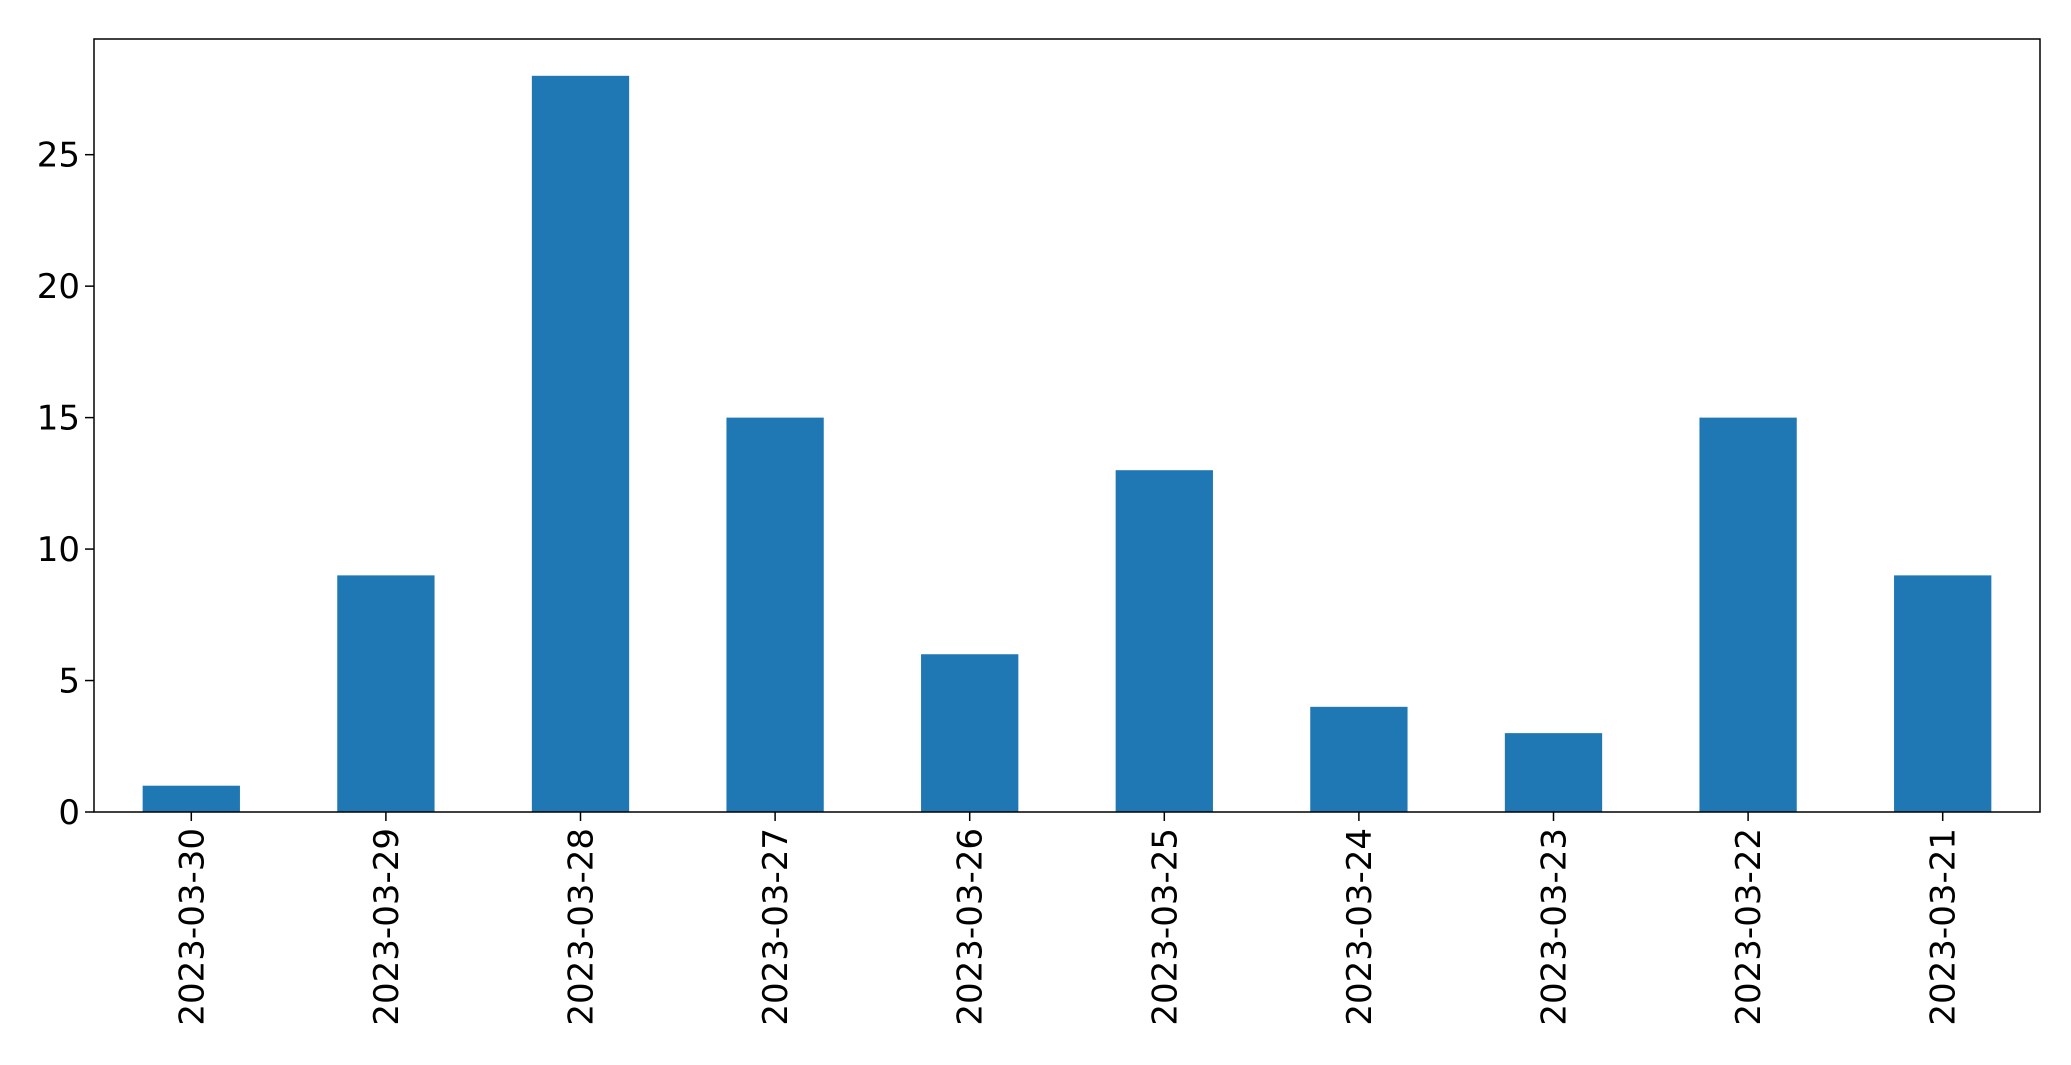 This screenshot has height=1065, width=2071. I want to click on y-tick-label: 15, so click(58, 419).